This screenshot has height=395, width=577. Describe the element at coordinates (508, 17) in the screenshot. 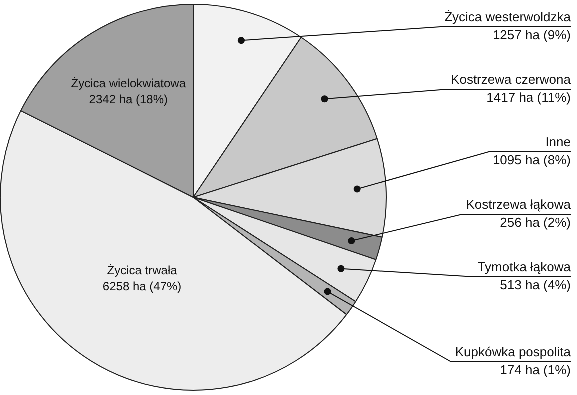

I see `slice-label: Życica westerwoldzka` at that location.